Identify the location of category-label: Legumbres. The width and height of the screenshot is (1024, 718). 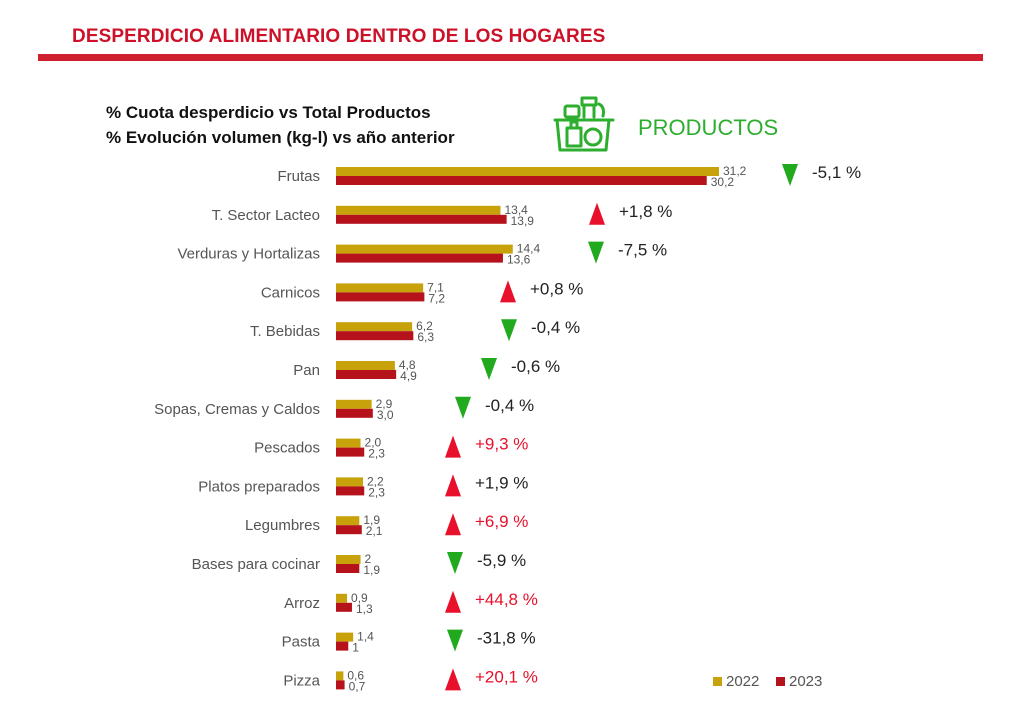
(282, 525).